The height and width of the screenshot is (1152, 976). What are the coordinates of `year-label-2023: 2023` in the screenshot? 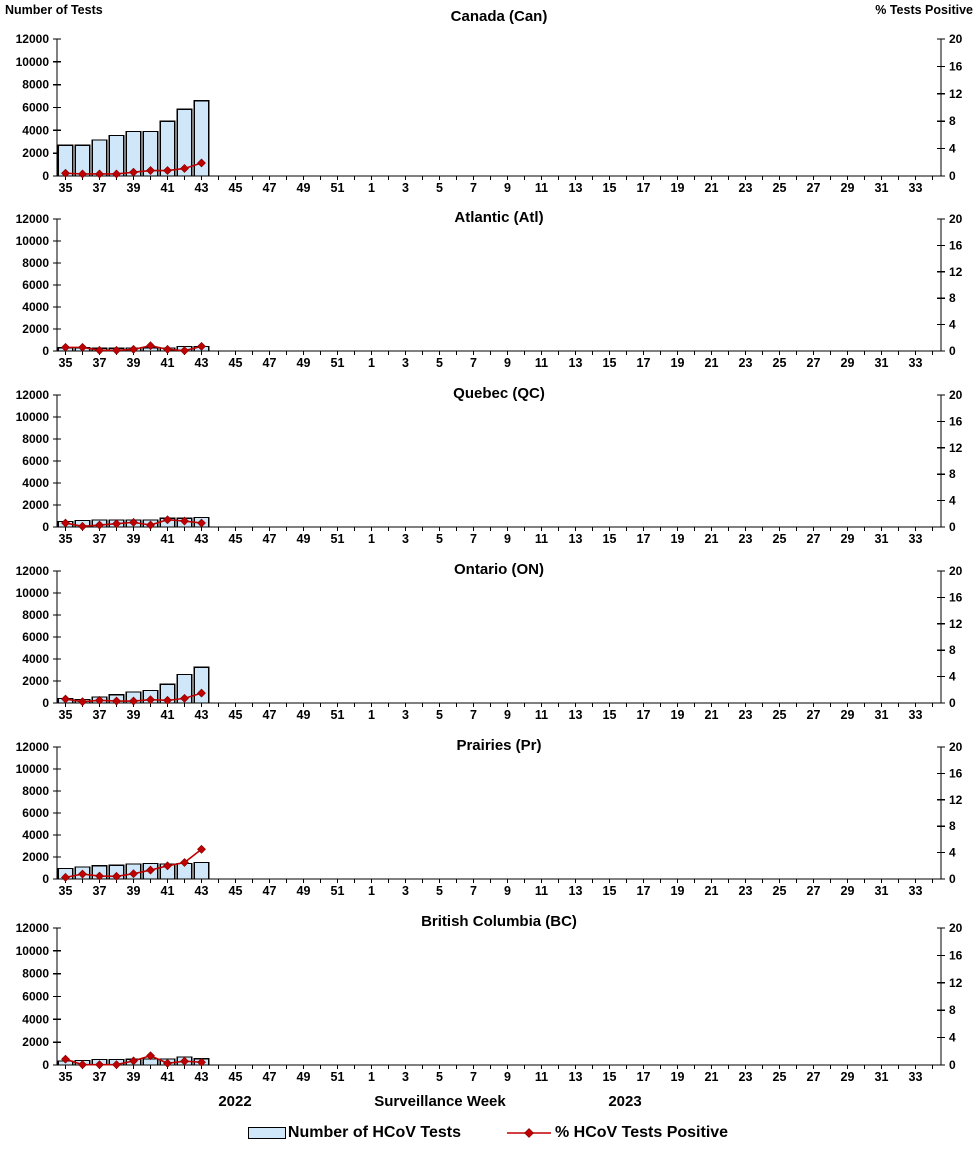 It's located at (625, 1101).